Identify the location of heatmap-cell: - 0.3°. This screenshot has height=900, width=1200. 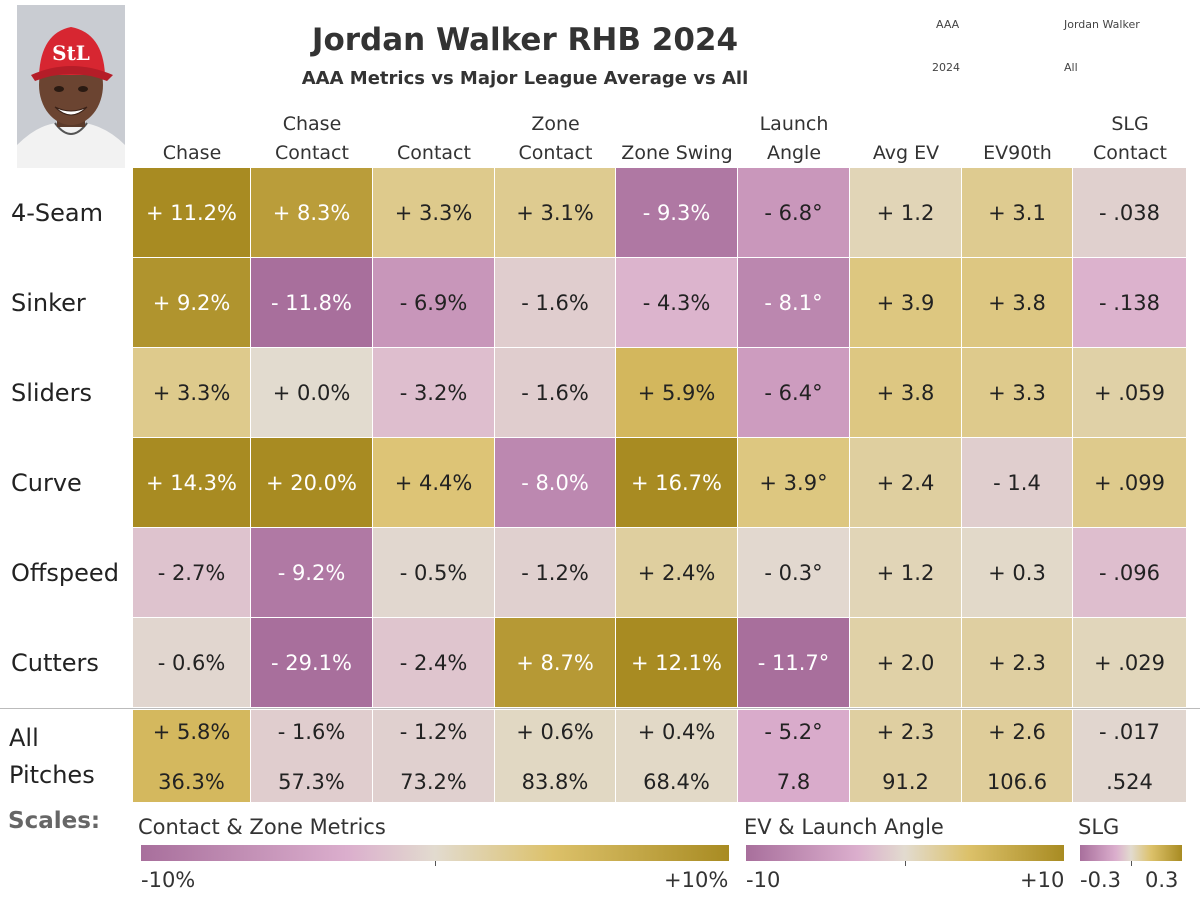
(793, 572).